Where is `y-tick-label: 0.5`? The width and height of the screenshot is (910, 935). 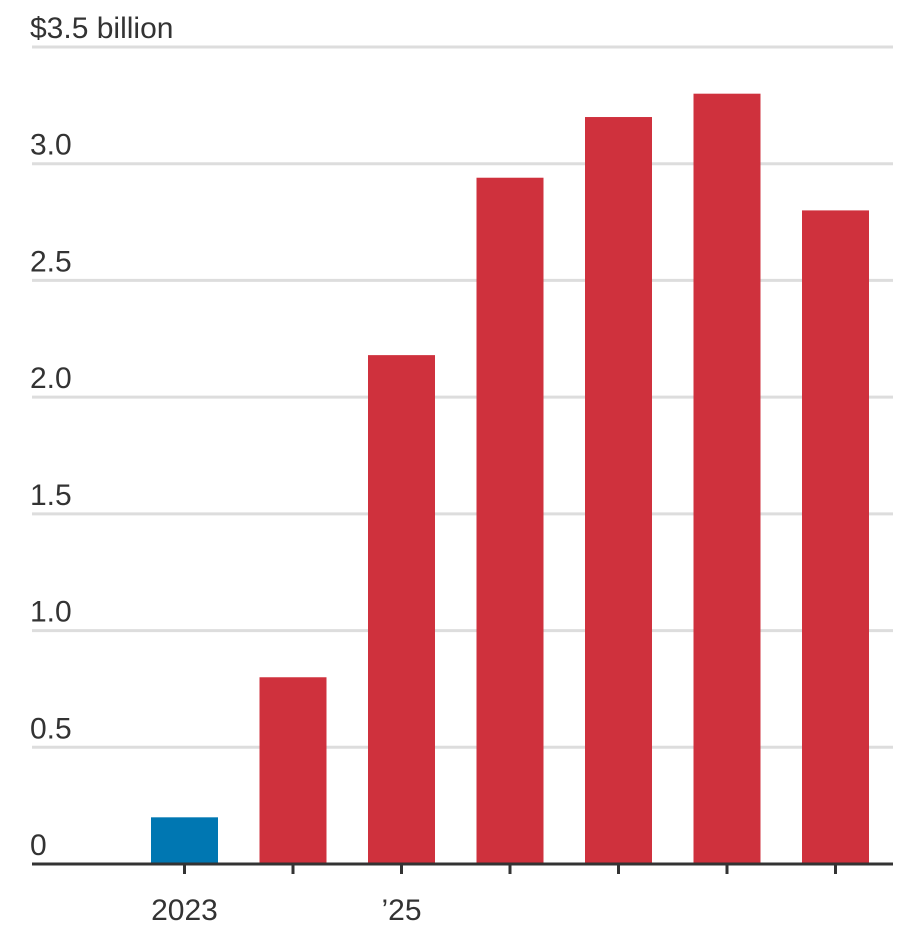
y-tick-label: 0.5 is located at coordinates (51, 728).